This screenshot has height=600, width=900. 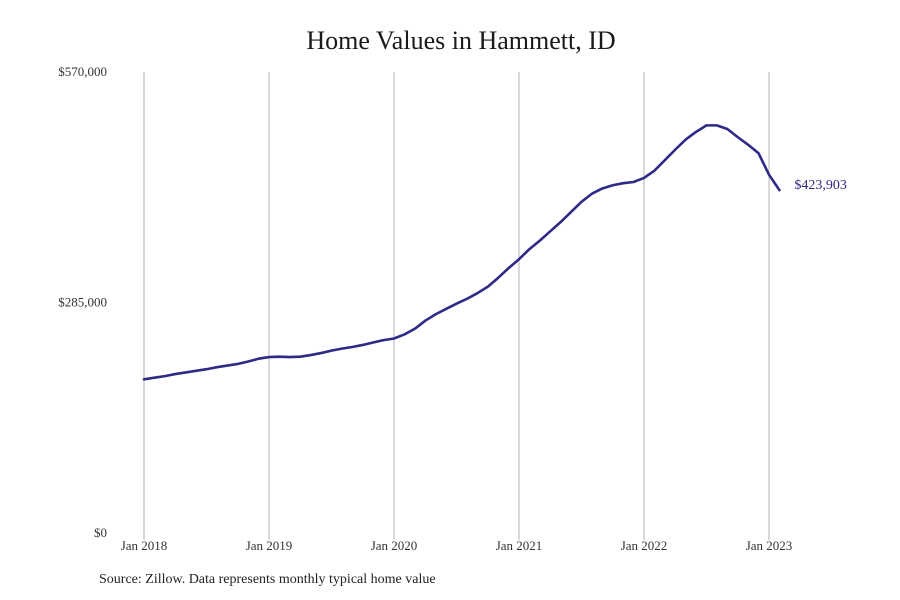 What do you see at coordinates (769, 545) in the screenshot?
I see `x-tick-label: Jan 2023` at bounding box center [769, 545].